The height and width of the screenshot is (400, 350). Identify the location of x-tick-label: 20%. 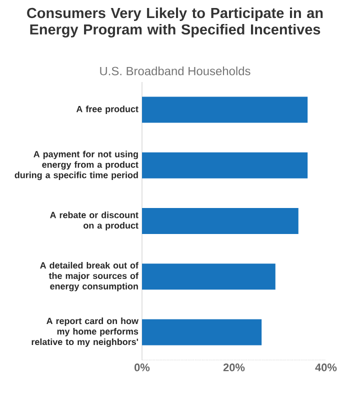
(234, 368).